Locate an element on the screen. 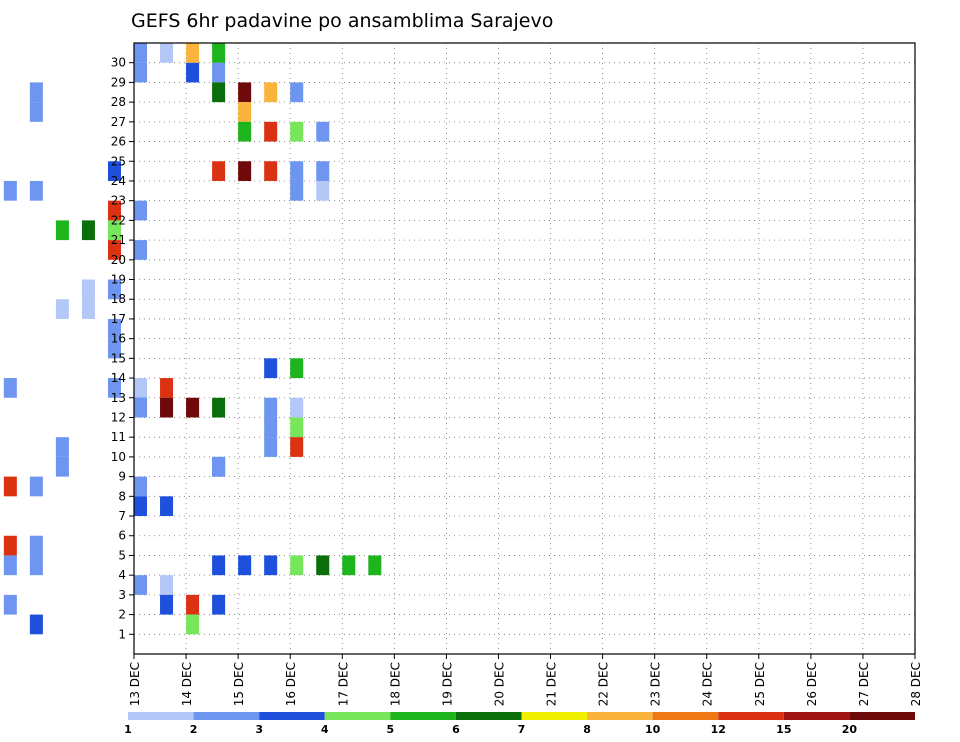 The width and height of the screenshot is (960, 742). y-tick-label: 22 is located at coordinates (118, 220).